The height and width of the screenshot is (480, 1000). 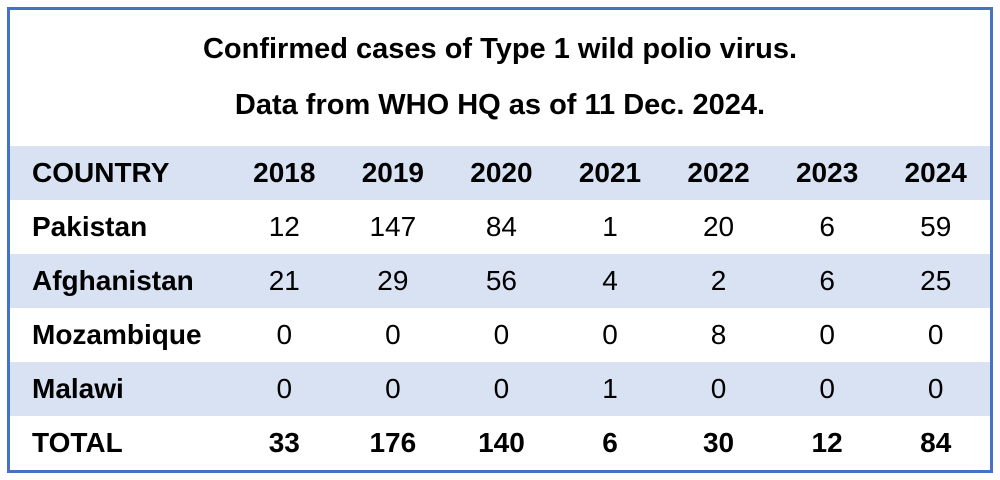 I want to click on table-row-total: TOTAL 33 176 140 6 30 12 84, so click(x=500, y=443).